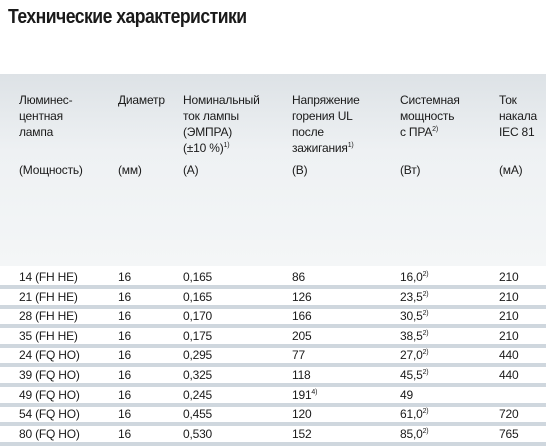  Describe the element at coordinates (49, 394) in the screenshot. I see `table-cell: 49 (FQ HO)` at that location.